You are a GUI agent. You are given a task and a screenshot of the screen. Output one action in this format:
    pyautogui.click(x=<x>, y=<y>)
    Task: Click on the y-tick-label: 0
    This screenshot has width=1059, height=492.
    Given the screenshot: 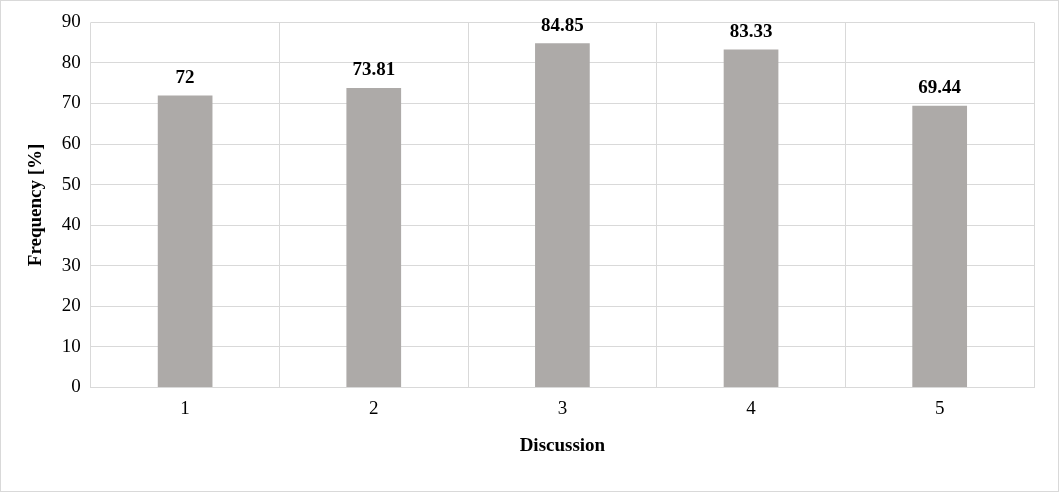 What is the action you would take?
    pyautogui.click(x=76, y=386)
    